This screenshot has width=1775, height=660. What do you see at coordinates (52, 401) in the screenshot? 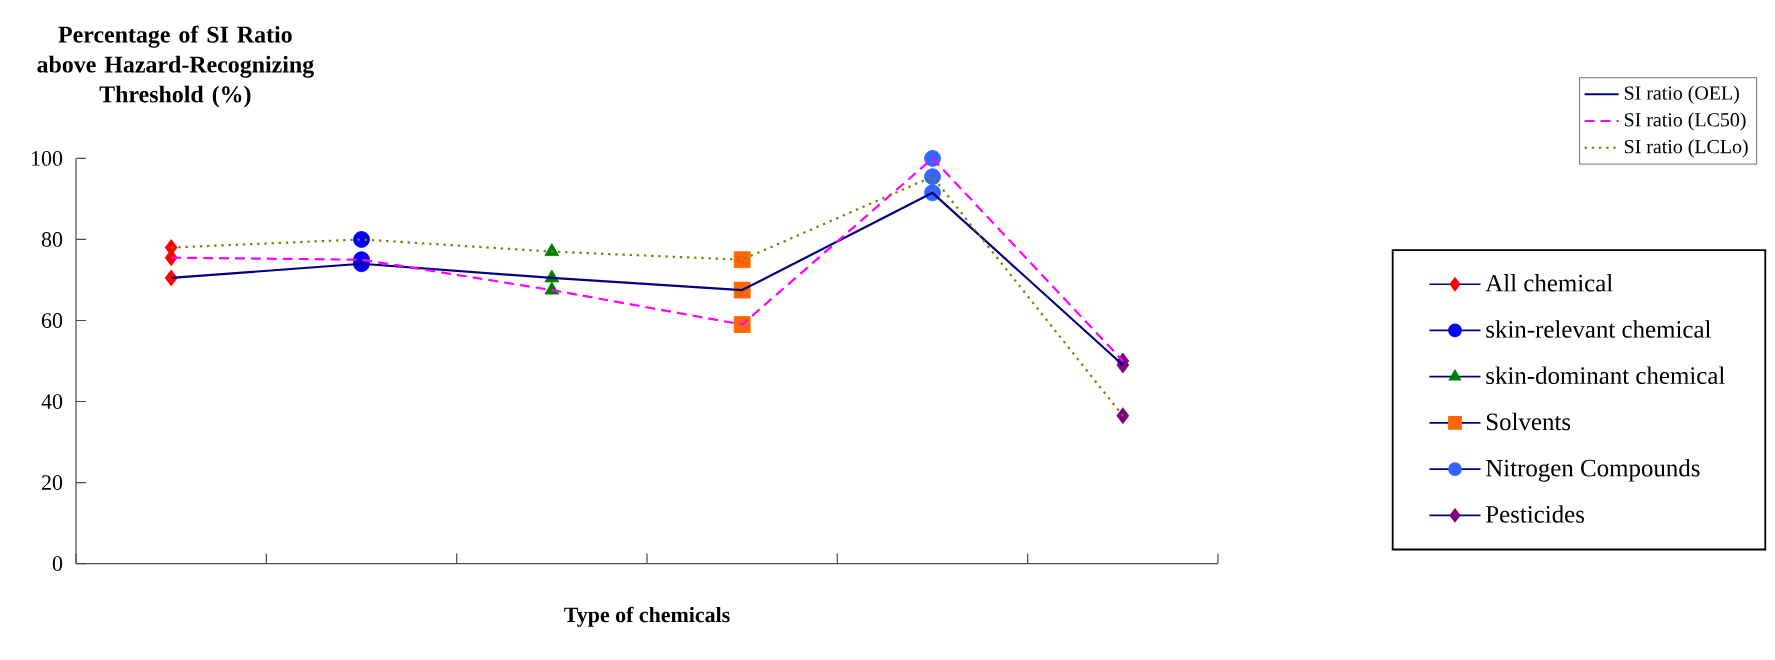
I see `y-tick-label: 40` at bounding box center [52, 401].